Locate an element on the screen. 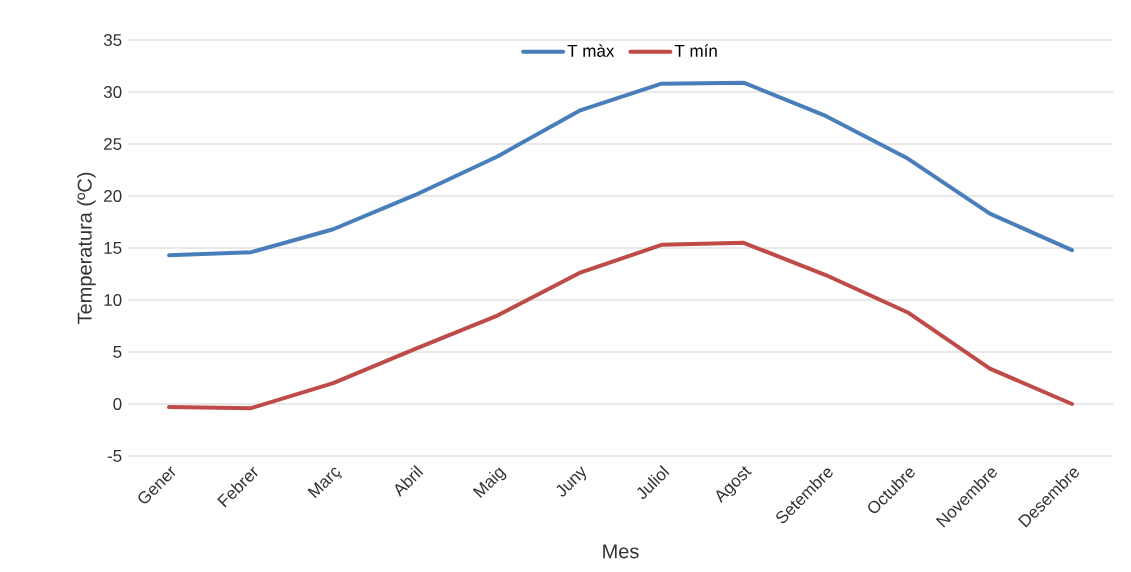  y-tick-label: 15 is located at coordinates (113, 248).